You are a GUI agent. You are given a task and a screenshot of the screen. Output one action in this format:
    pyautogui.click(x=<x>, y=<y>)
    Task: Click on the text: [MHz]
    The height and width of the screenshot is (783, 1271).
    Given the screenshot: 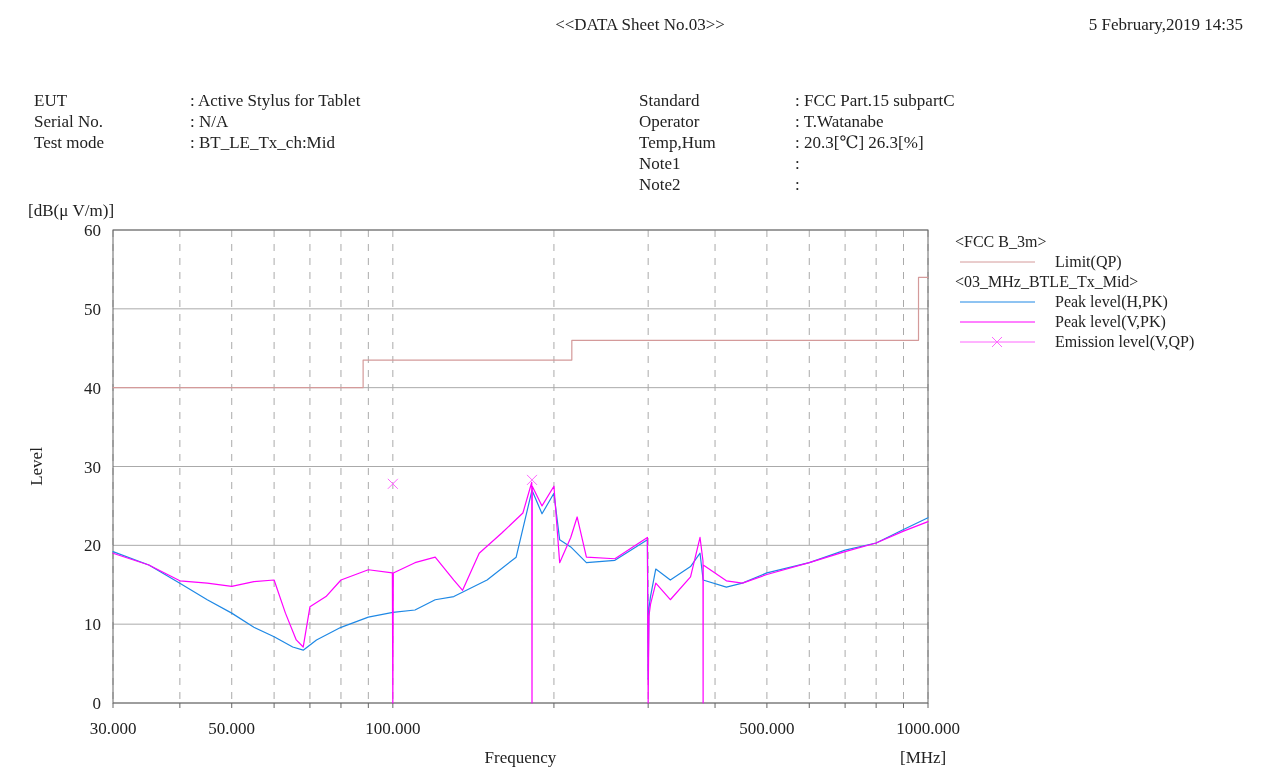 What is the action you would take?
    pyautogui.click(x=923, y=757)
    